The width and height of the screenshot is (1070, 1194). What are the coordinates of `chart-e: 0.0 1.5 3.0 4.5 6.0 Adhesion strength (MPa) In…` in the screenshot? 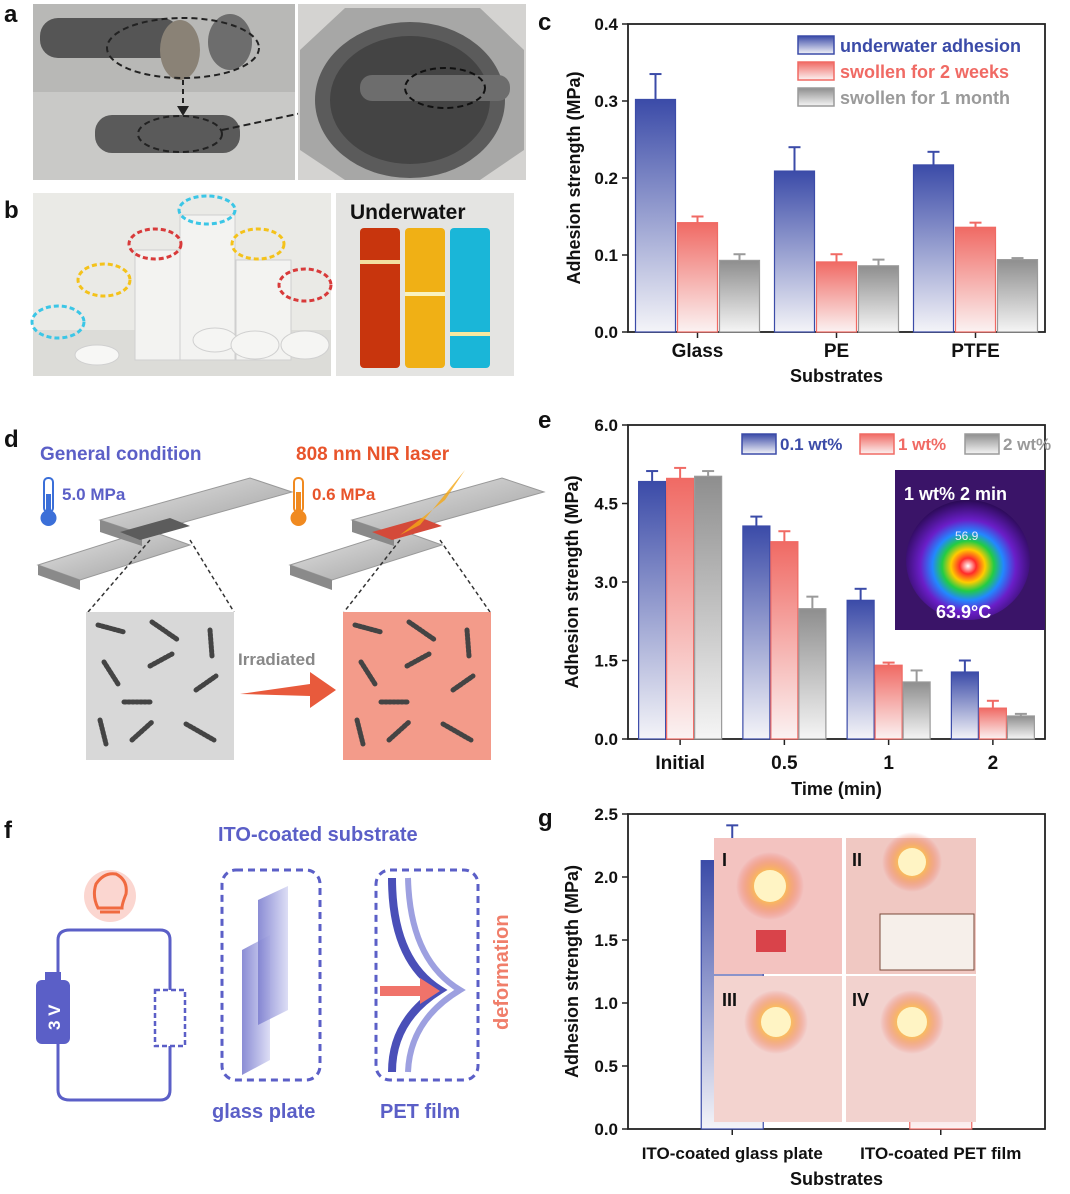 It's located at (806, 607).